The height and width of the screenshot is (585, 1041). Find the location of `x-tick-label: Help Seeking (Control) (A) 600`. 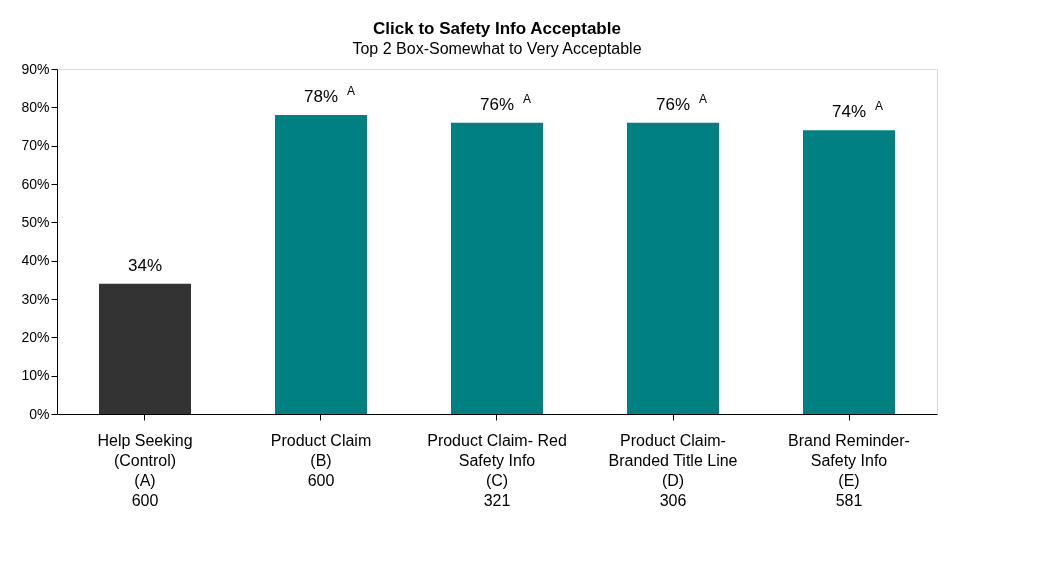

x-tick-label: Help Seeking (Control) (A) 600 is located at coordinates (145, 470).